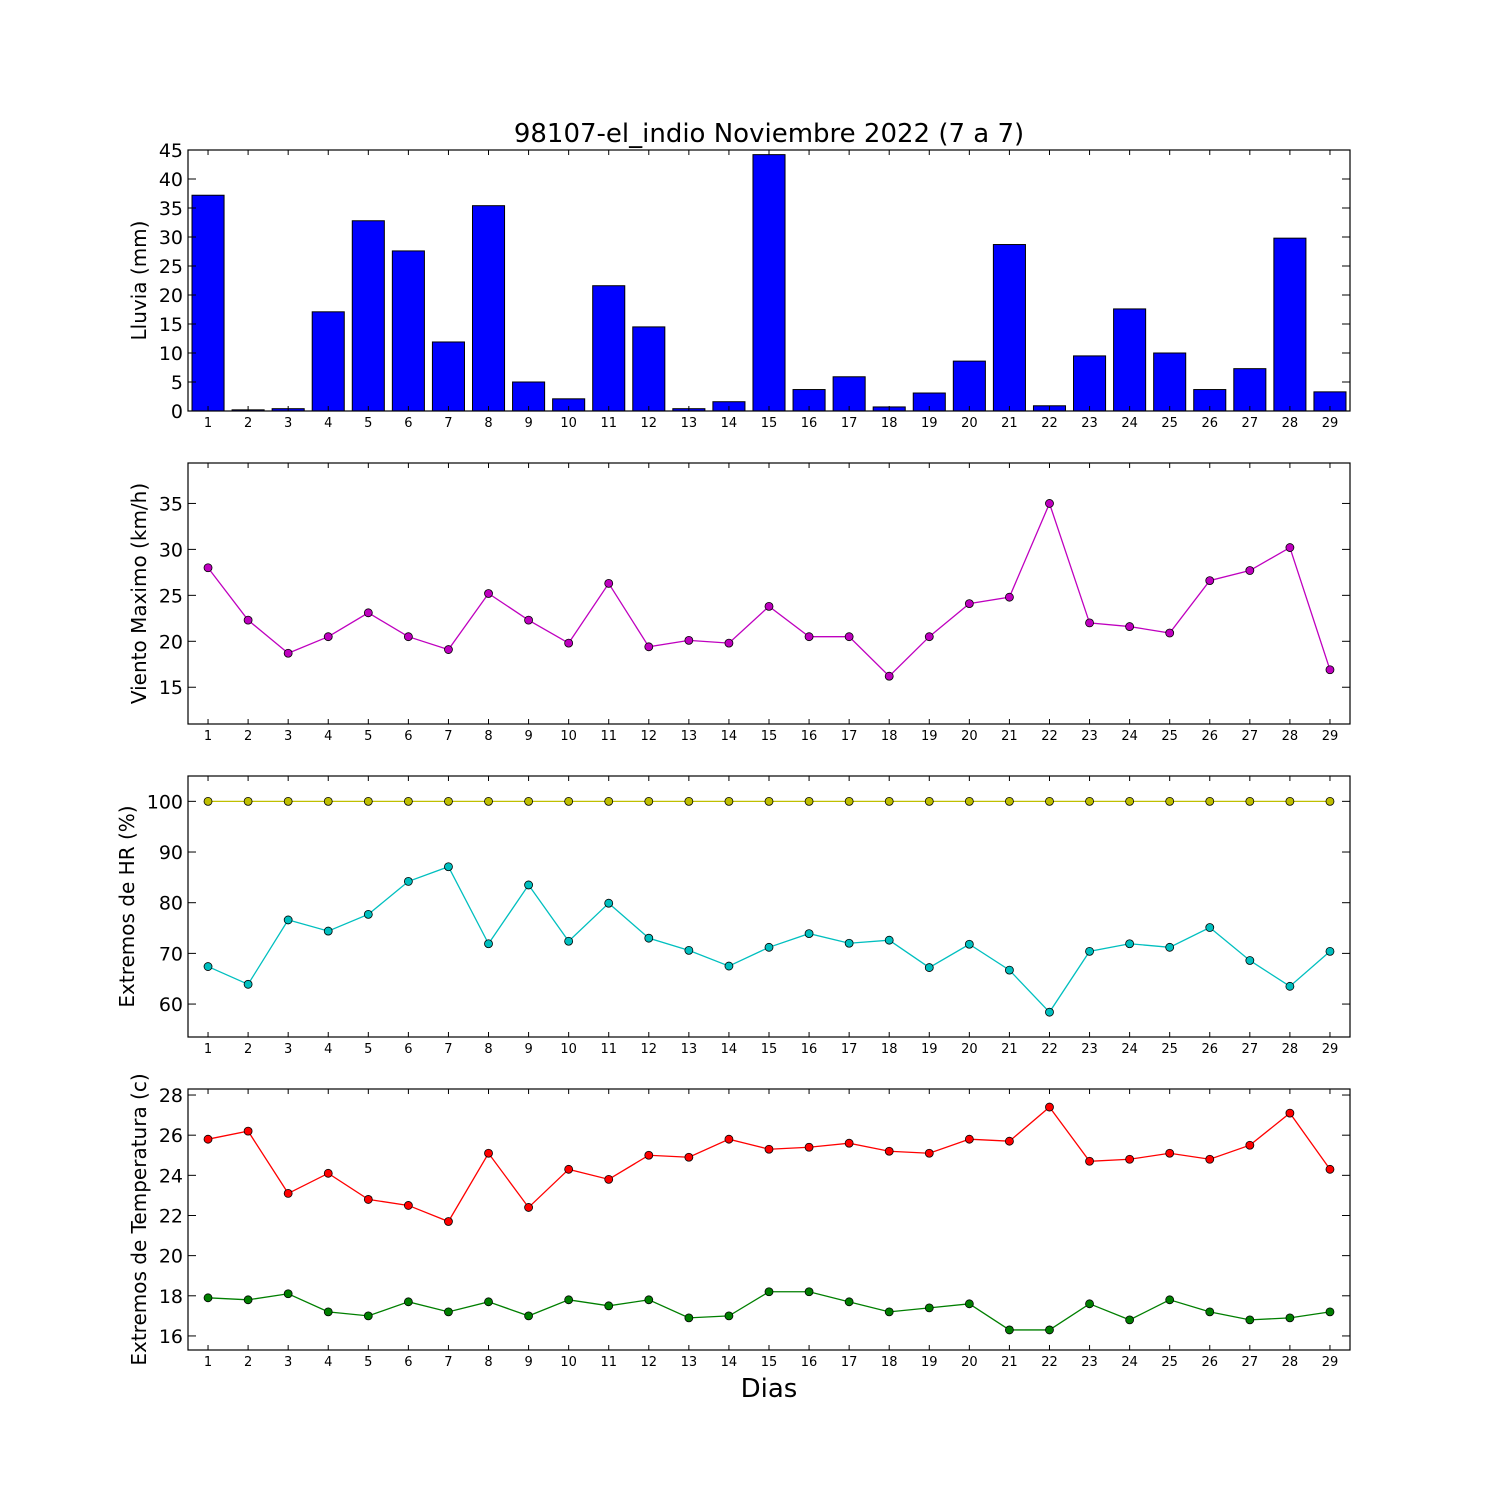 Image resolution: width=1500 pixels, height=1500 pixels. I want to click on max-wind-x-tick-label: 20, so click(969, 736).